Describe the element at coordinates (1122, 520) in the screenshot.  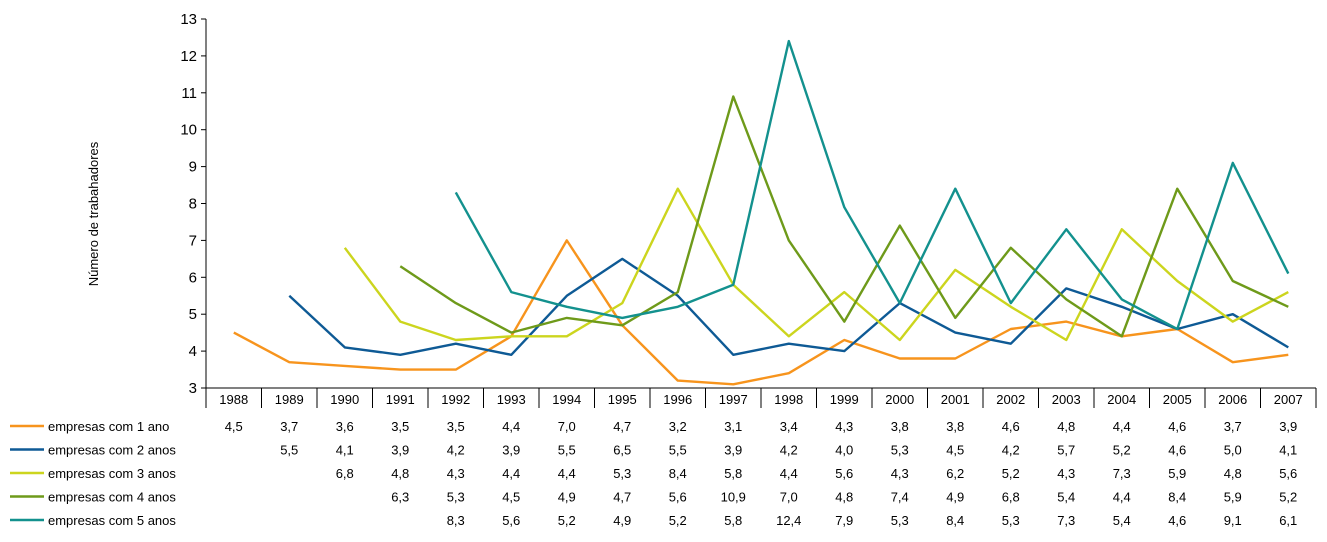
I see `data-table-cell: 5,4` at that location.